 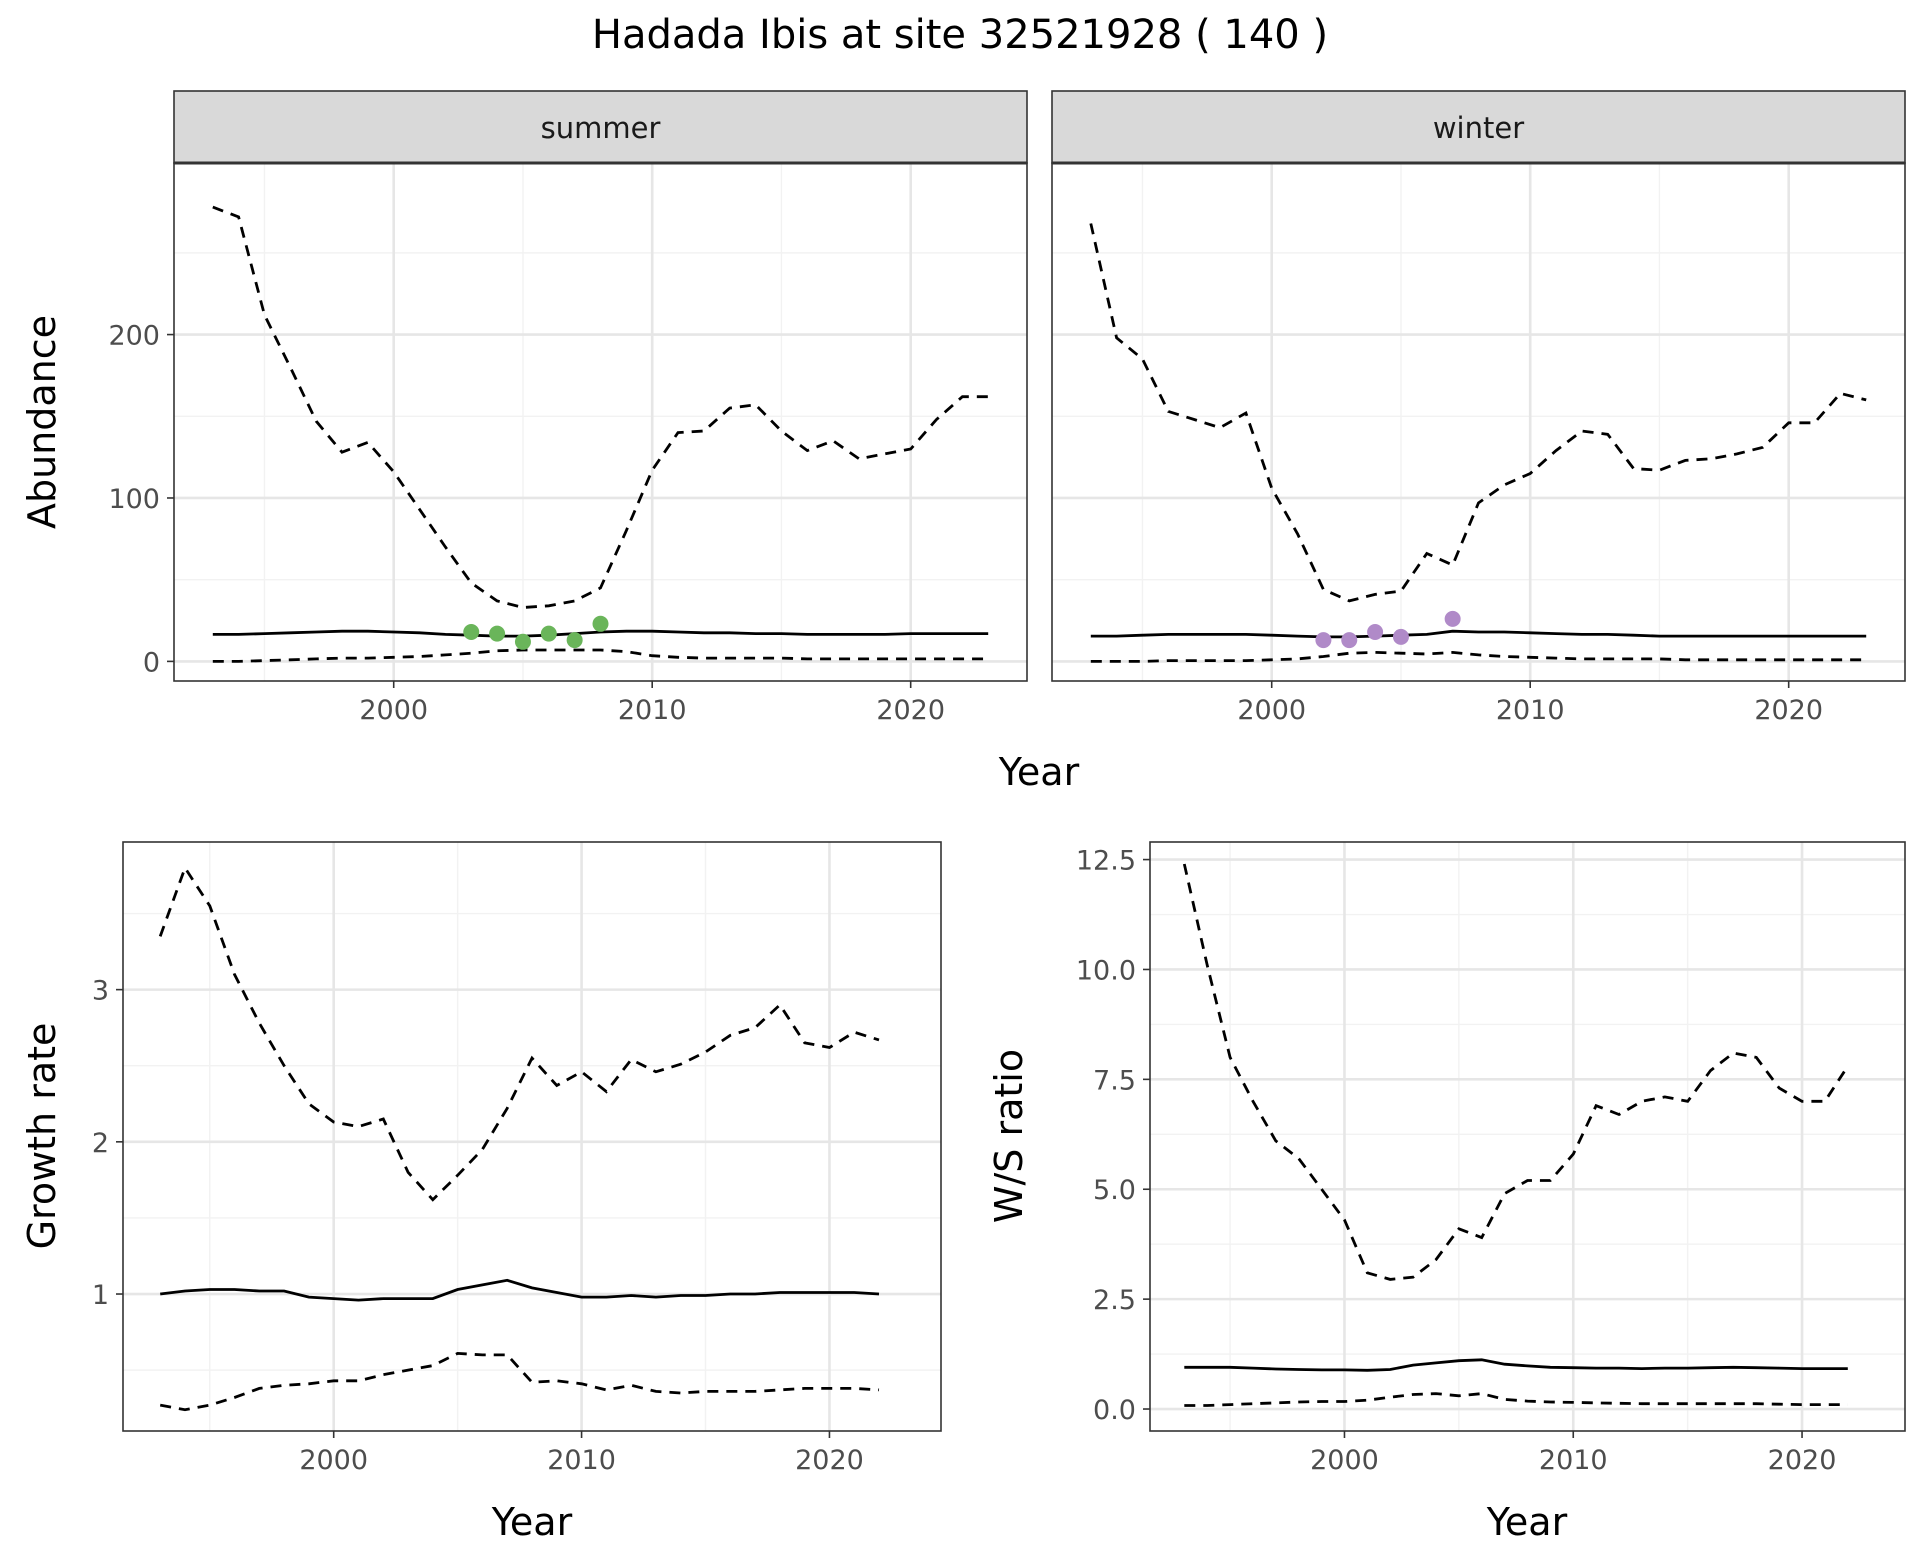 I want to click on ws-ratio-y-axis-title: W/S ratio, so click(x=1009, y=1136).